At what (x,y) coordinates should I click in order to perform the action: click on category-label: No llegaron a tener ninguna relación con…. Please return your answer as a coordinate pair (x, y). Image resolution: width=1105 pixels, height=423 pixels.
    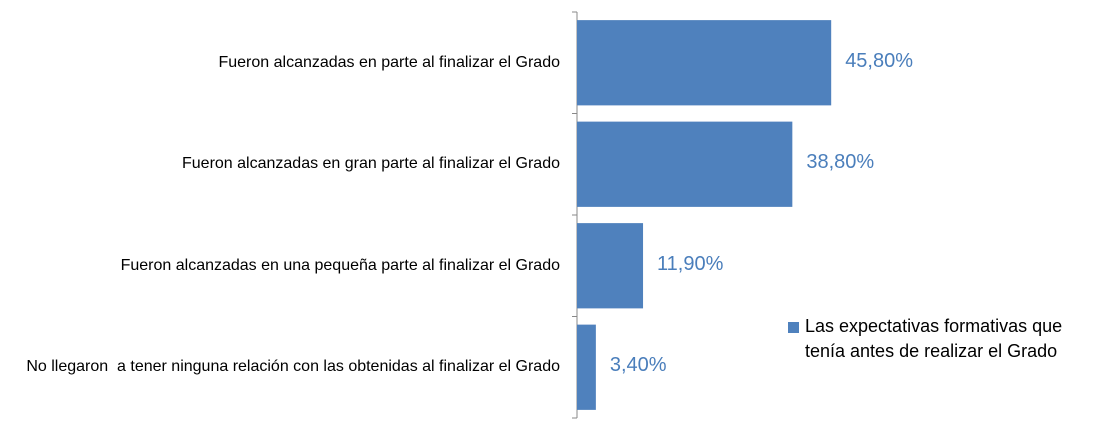
    Looking at the image, I should click on (293, 367).